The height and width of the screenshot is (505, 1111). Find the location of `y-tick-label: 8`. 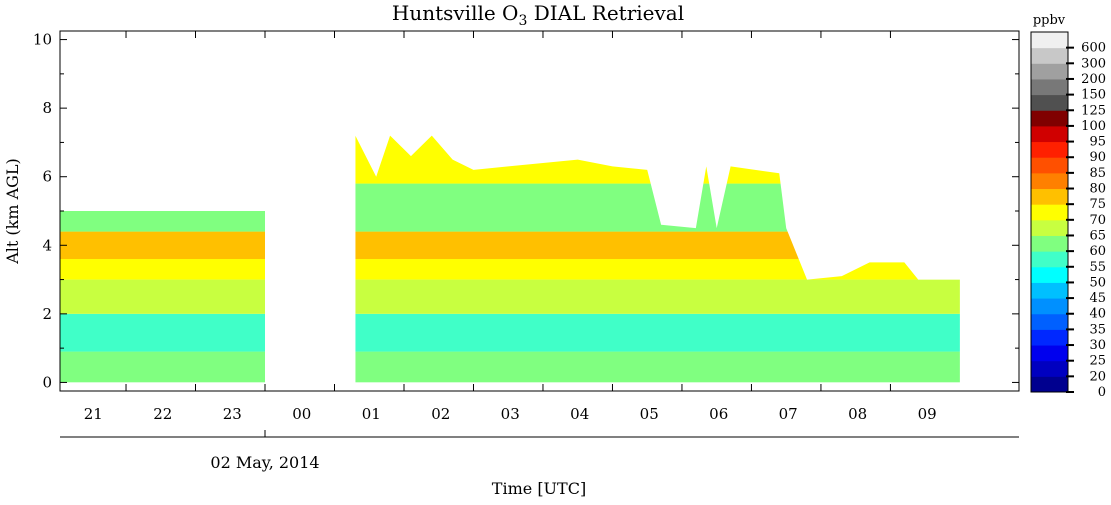

y-tick-label: 8 is located at coordinates (47, 108).